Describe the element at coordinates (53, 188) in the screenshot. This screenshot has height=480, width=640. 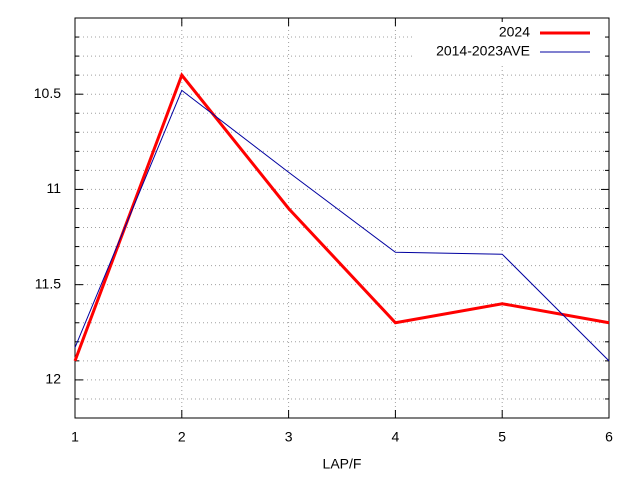
I see `y-tick-label: 11` at that location.